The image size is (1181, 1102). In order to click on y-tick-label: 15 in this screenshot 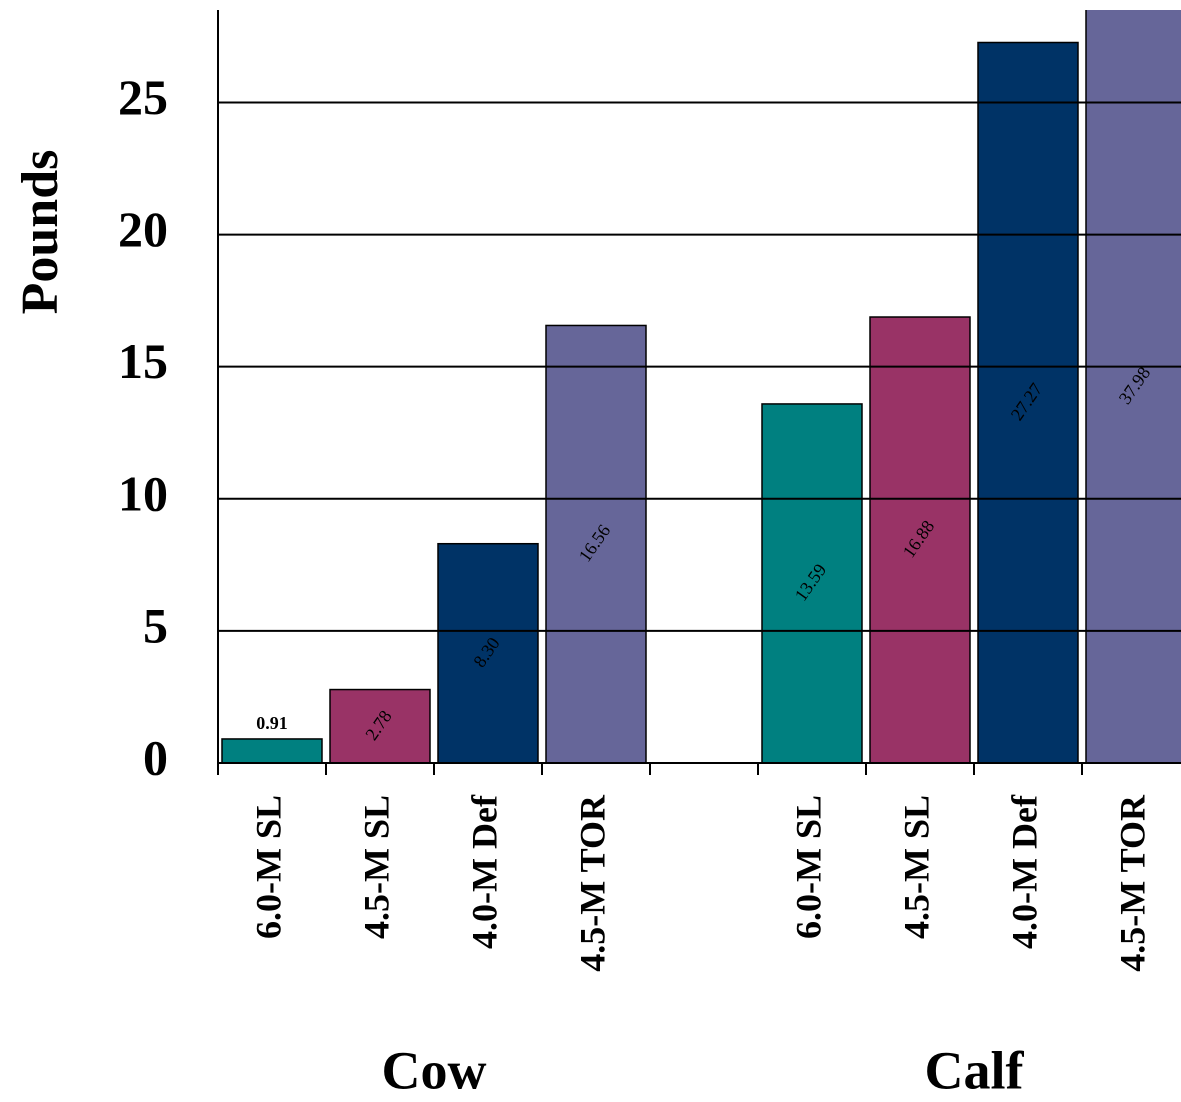, I will do `click(143, 361)`.